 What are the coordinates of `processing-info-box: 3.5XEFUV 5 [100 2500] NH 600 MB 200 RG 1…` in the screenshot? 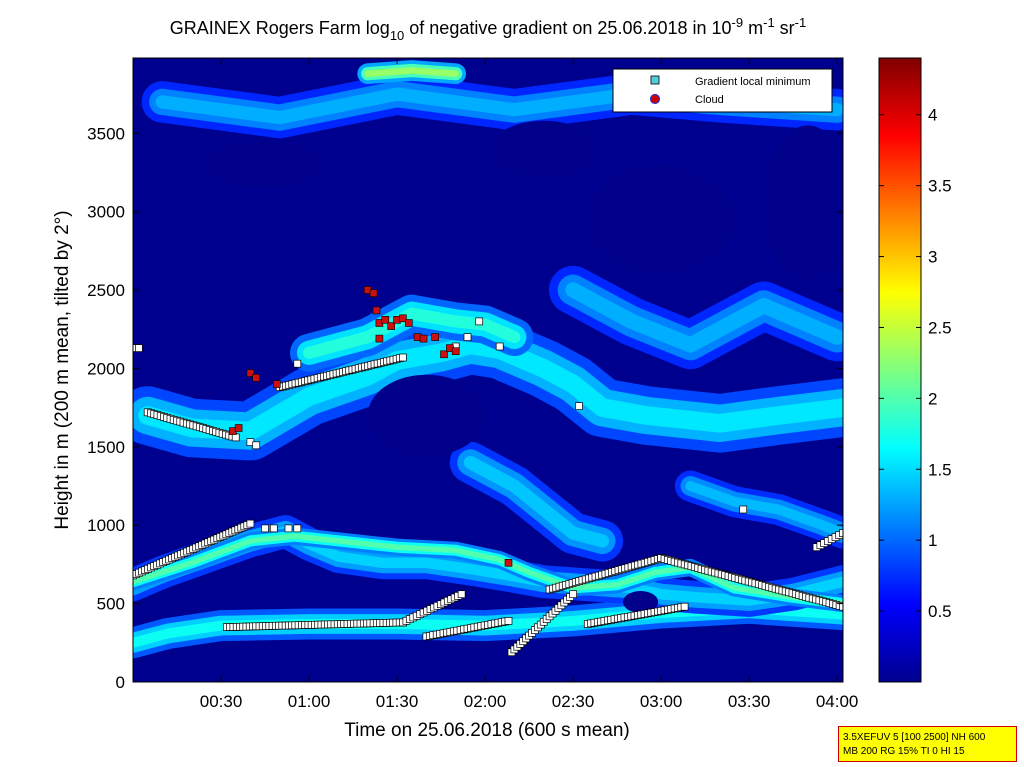 It's located at (927, 744).